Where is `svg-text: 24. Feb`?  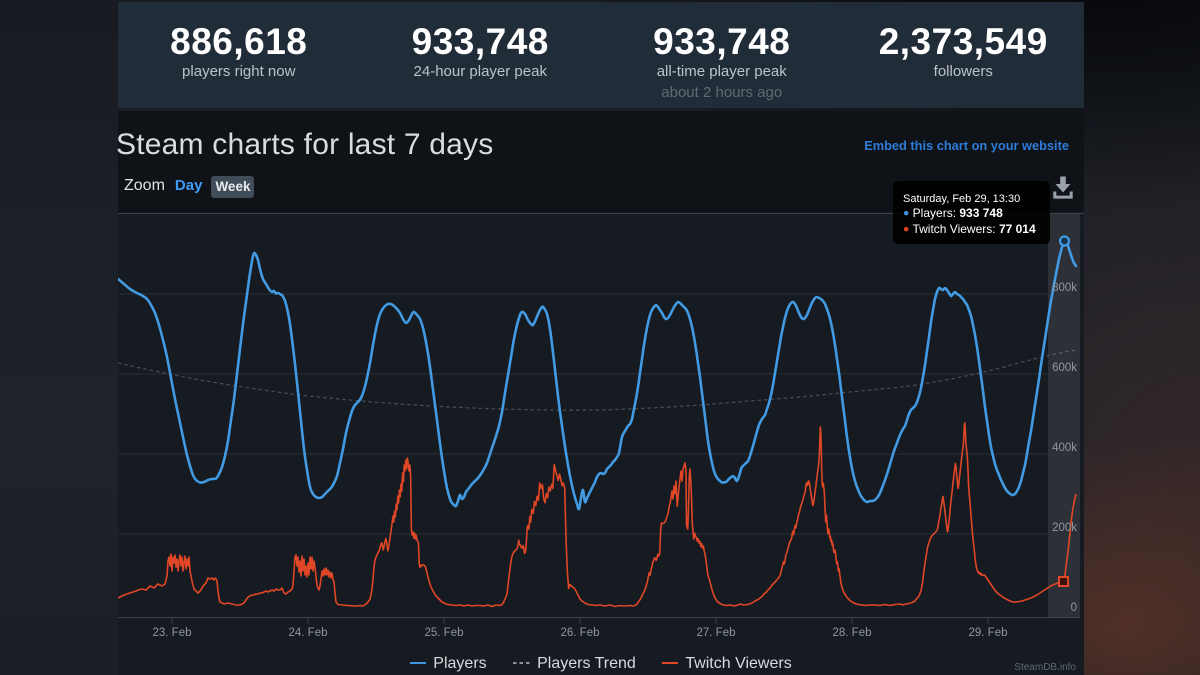
svg-text: 24. Feb is located at coordinates (308, 633).